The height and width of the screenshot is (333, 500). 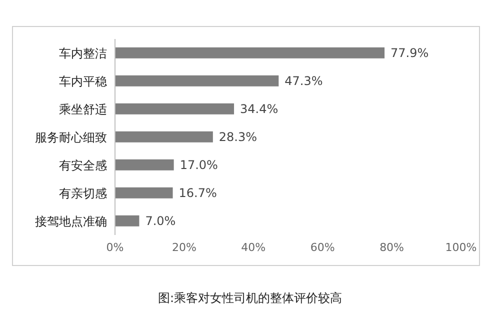 I want to click on data-label: 77.9%, so click(x=409, y=53).